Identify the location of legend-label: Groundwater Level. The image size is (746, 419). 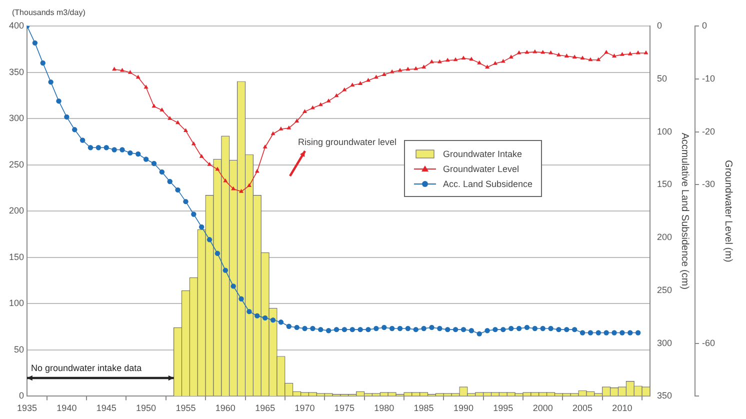
(481, 169).